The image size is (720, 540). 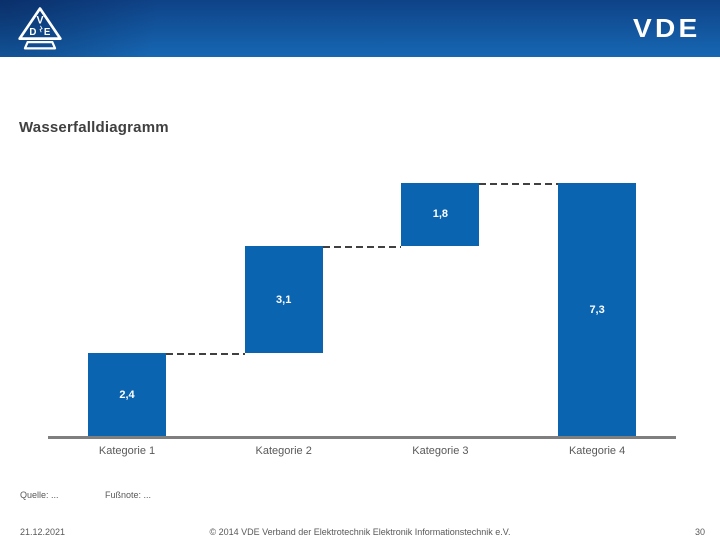 I want to click on slide-title: Wasserfalldiagramm, so click(x=94, y=127).